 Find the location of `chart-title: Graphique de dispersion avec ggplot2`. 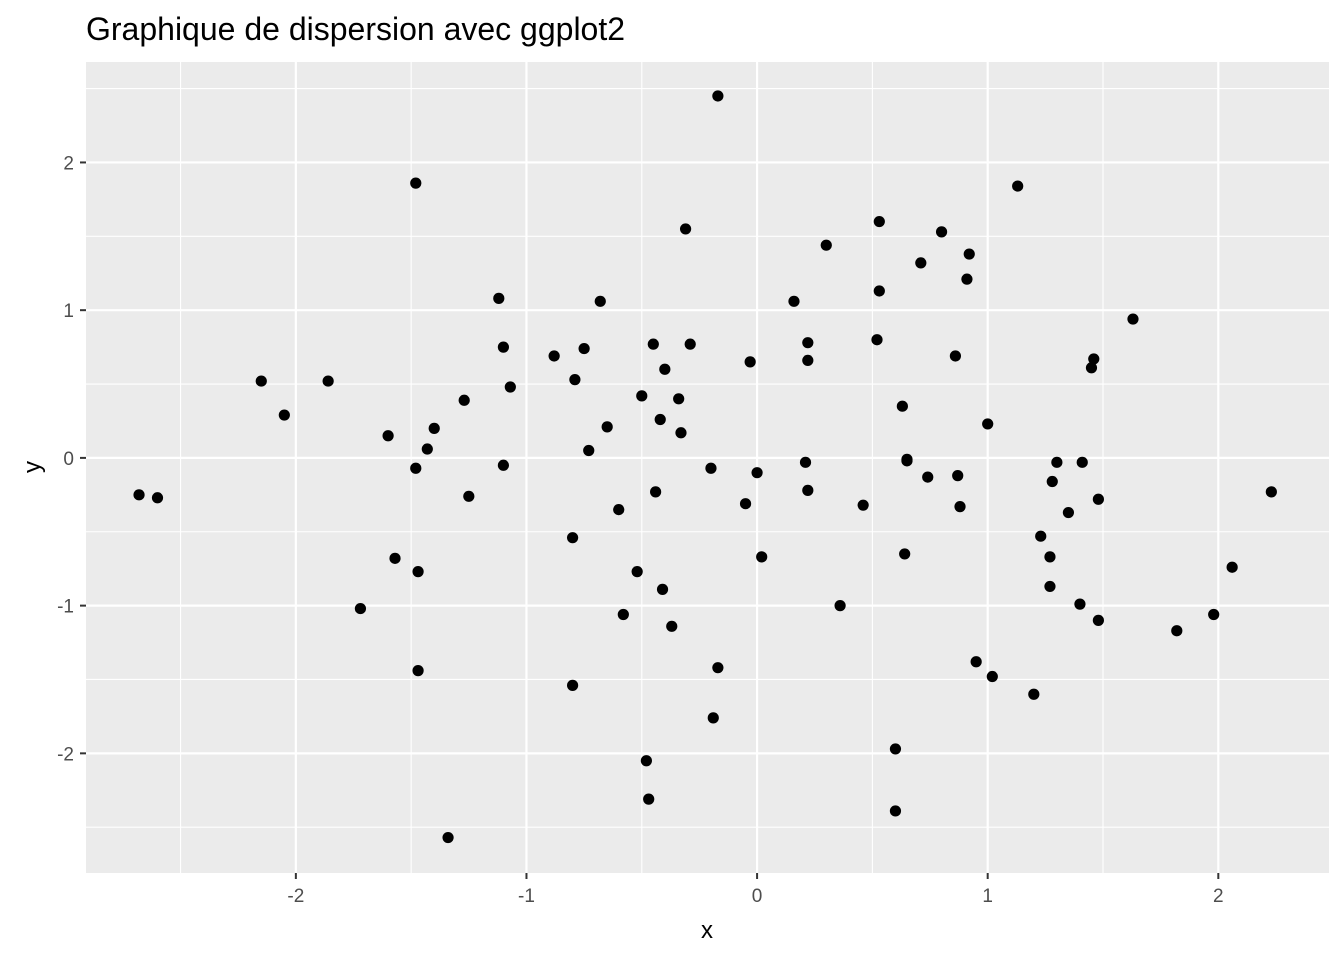

chart-title: Graphique de dispersion avec ggplot2 is located at coordinates (355, 29).